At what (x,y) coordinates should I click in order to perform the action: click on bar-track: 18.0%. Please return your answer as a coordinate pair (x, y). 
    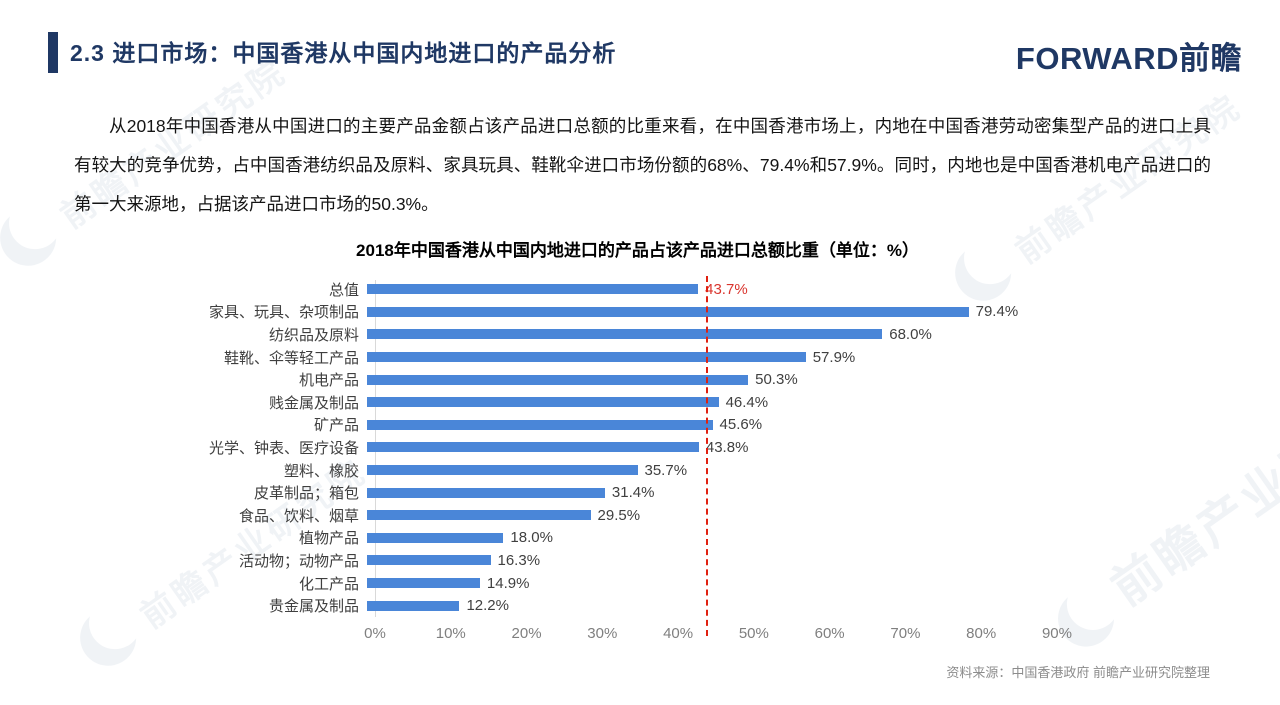
    Looking at the image, I should click on (460, 538).